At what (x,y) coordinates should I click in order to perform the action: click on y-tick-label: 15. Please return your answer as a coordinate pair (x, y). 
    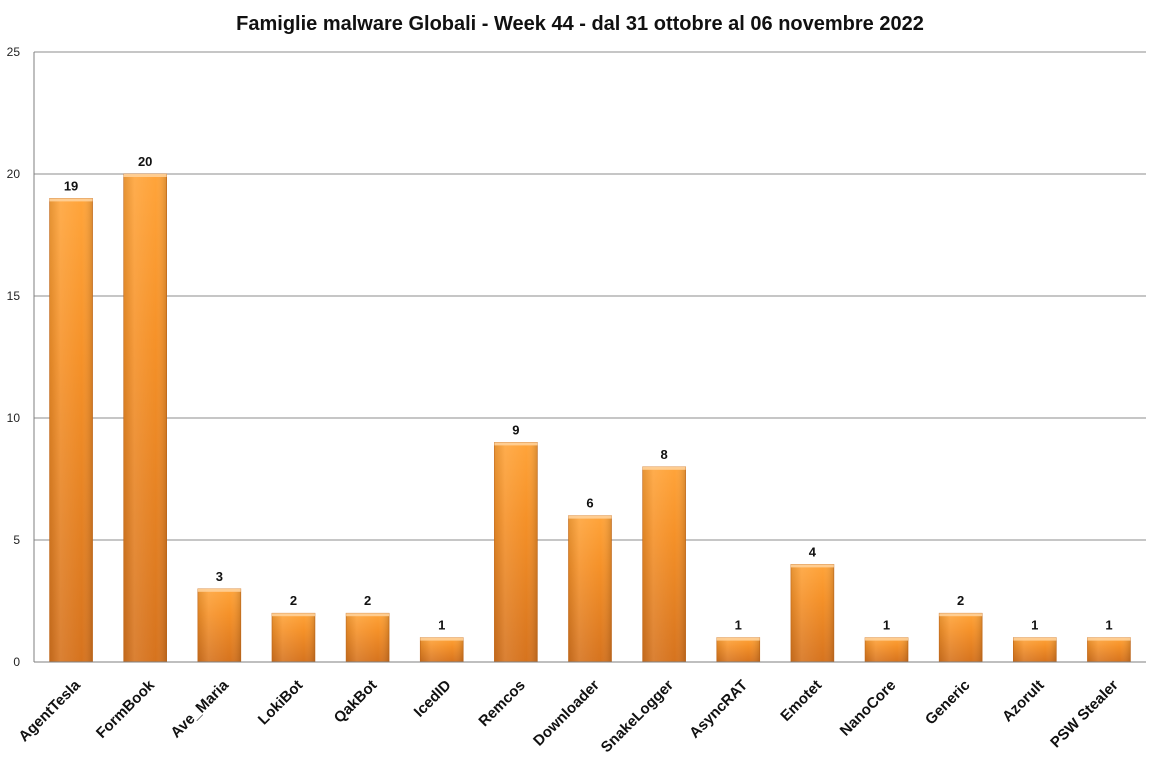
    Looking at the image, I should click on (14, 296).